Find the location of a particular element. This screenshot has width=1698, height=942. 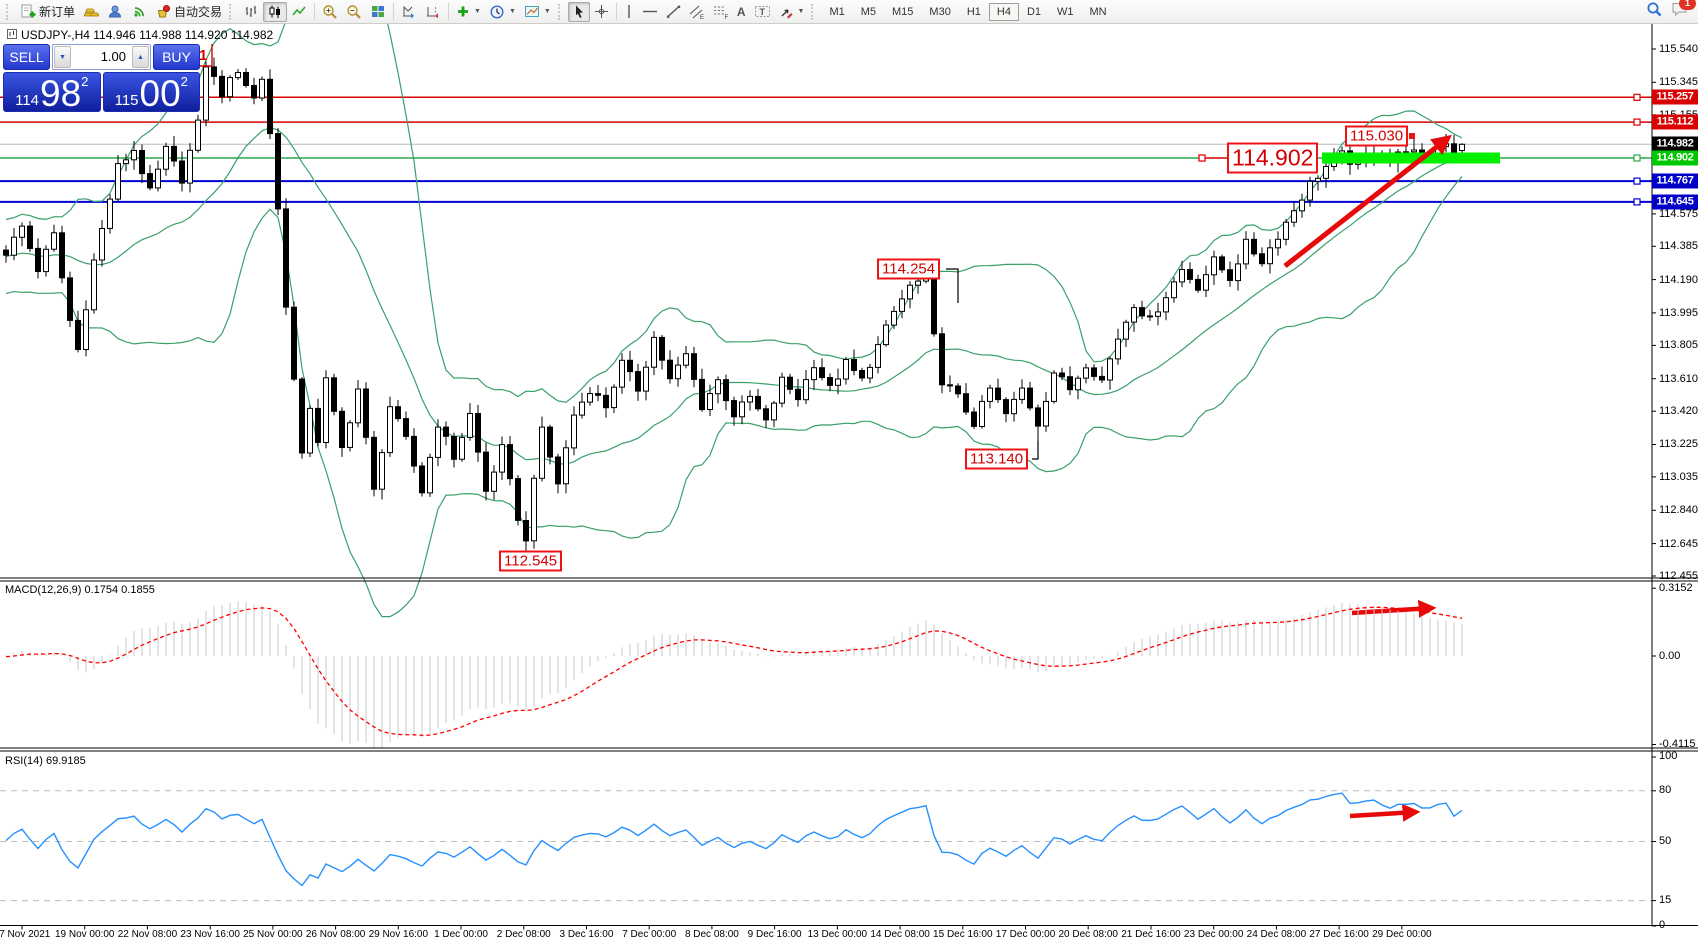

signal-icon is located at coordinates (139, 11).